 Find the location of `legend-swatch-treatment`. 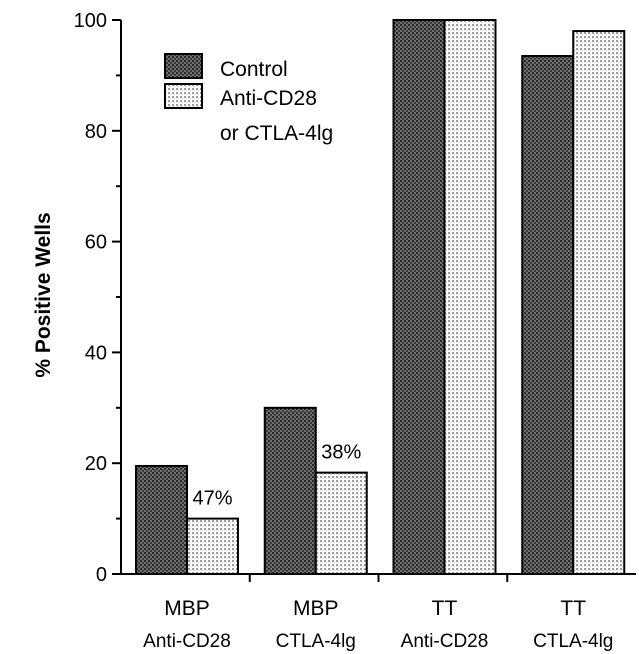

legend-swatch-treatment is located at coordinates (183, 96).